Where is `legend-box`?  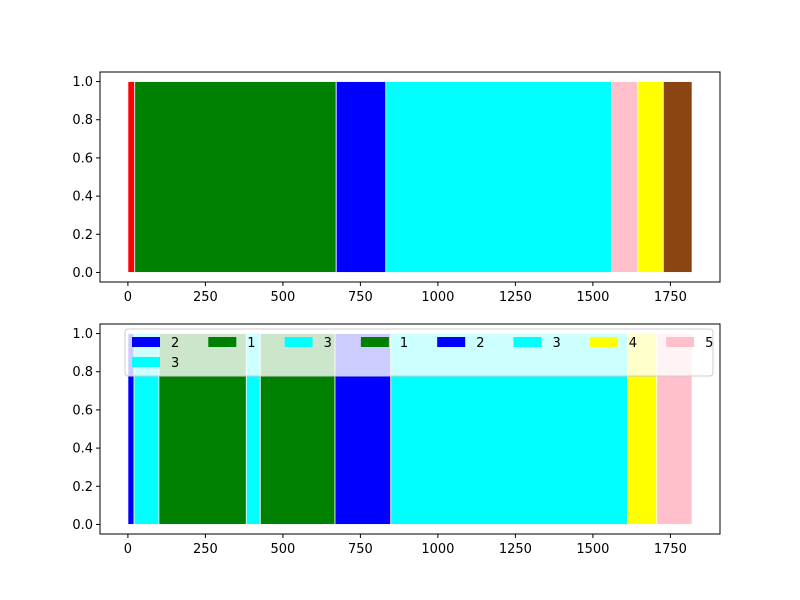 legend-box is located at coordinates (419, 352).